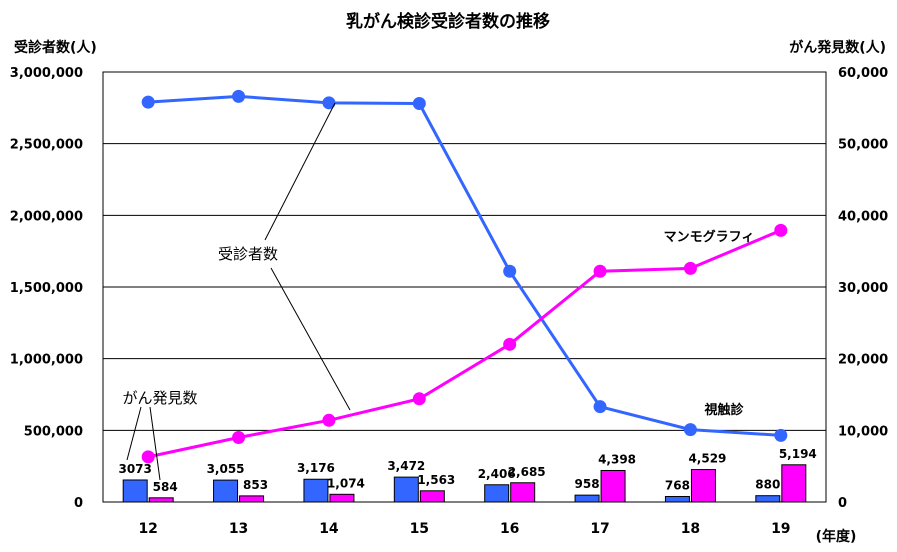  What do you see at coordinates (723, 410) in the screenshot?
I see `palpation-series-label: 視触診` at bounding box center [723, 410].